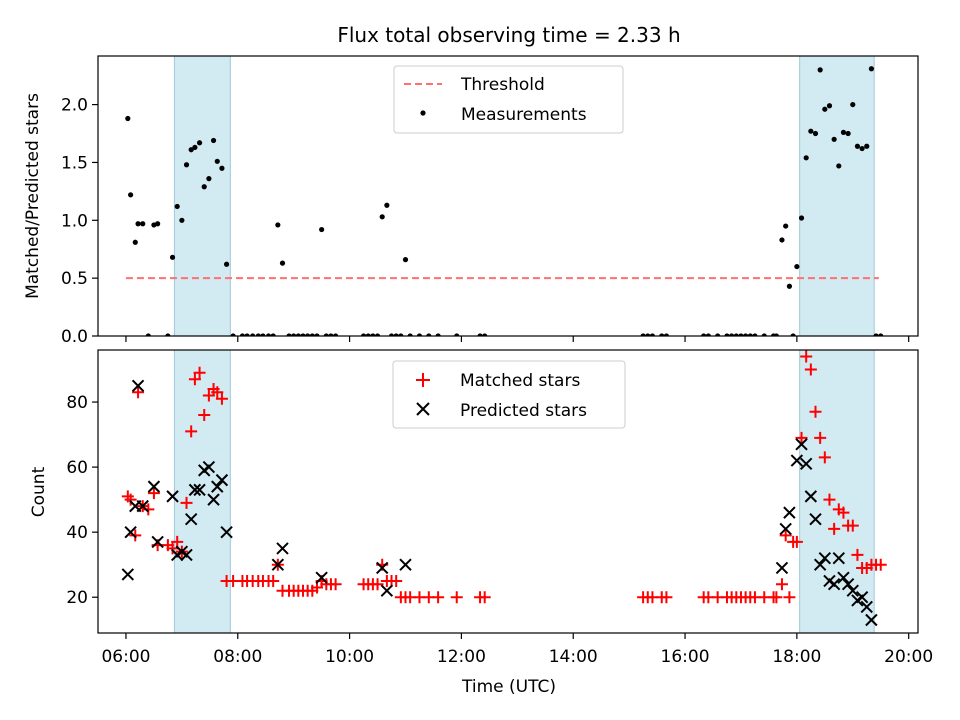 The image size is (960, 720). Describe the element at coordinates (423, 409) in the screenshot. I see `legend-predicted-swatch` at that location.